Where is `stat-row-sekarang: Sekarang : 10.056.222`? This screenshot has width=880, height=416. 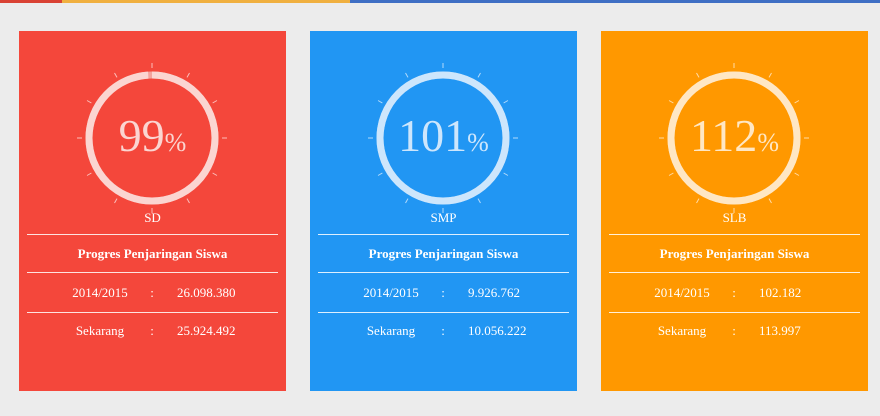 stat-row-sekarang: Sekarang : 10.056.222 is located at coordinates (443, 331).